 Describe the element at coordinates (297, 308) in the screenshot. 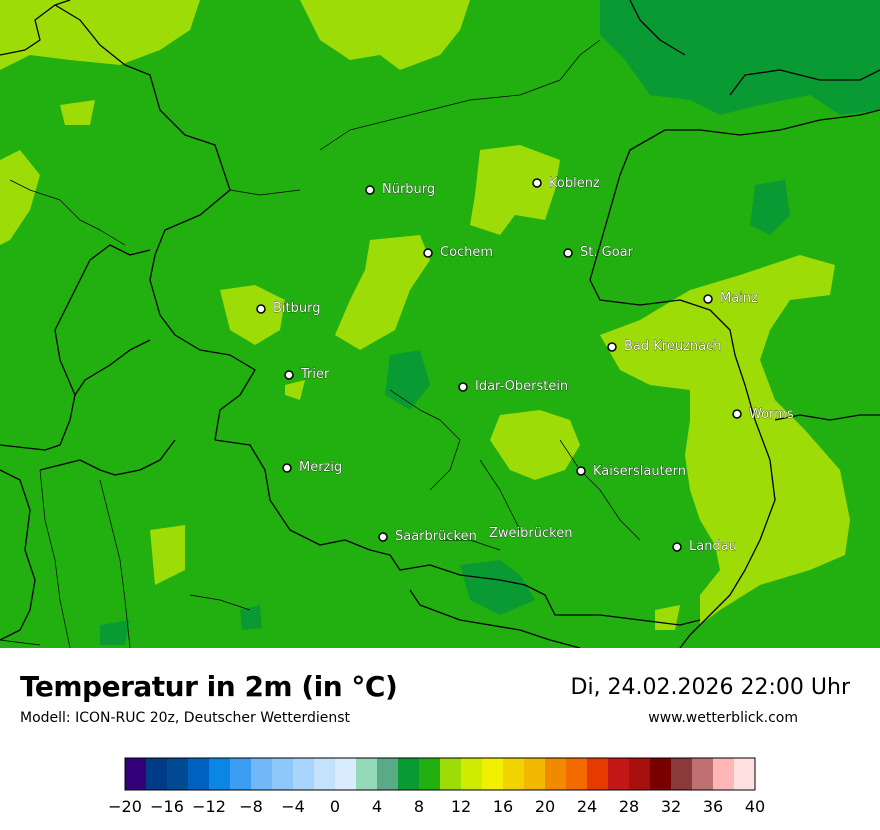

I see `city-label-bitburg: Bitburg` at that location.